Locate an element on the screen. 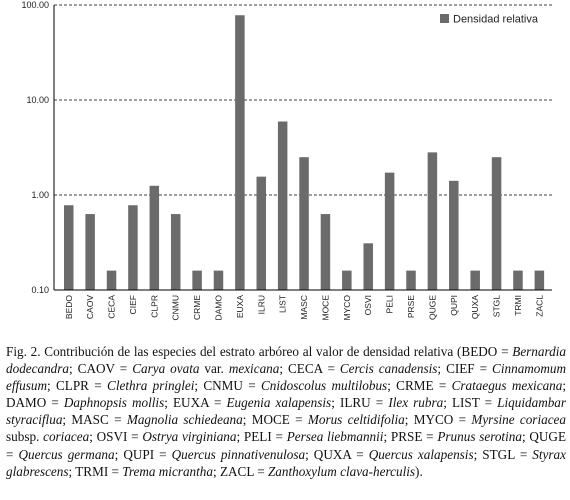 The height and width of the screenshot is (500, 570). x-tick-label: QUXA is located at coordinates (475, 307).